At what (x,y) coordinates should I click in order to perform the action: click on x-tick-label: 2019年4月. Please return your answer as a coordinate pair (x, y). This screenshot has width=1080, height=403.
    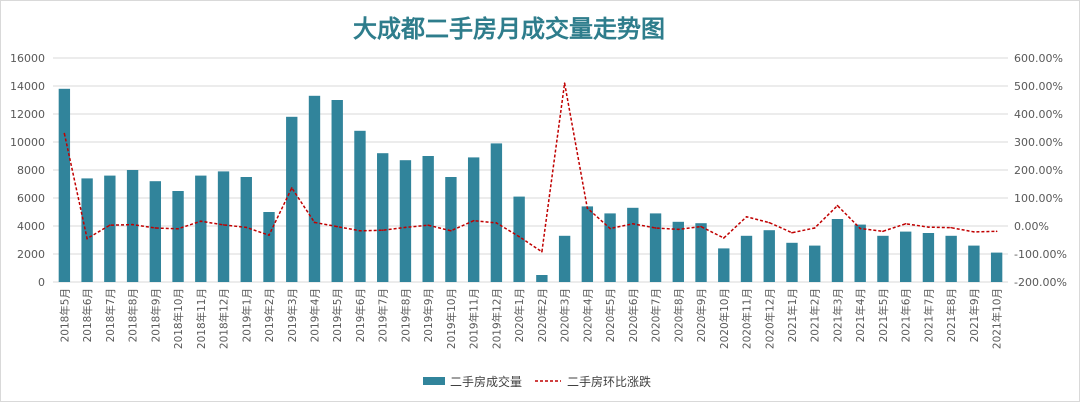
    Looking at the image, I should click on (314, 315).